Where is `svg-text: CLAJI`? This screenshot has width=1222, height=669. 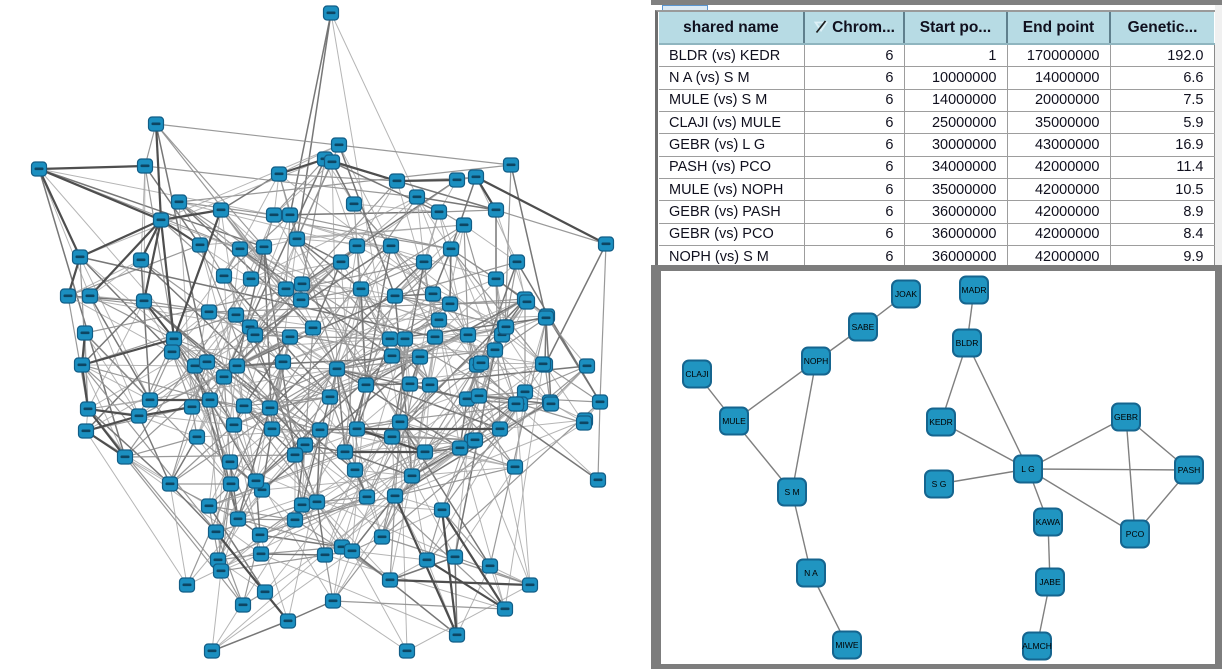
svg-text: CLAJI is located at coordinates (696, 374).